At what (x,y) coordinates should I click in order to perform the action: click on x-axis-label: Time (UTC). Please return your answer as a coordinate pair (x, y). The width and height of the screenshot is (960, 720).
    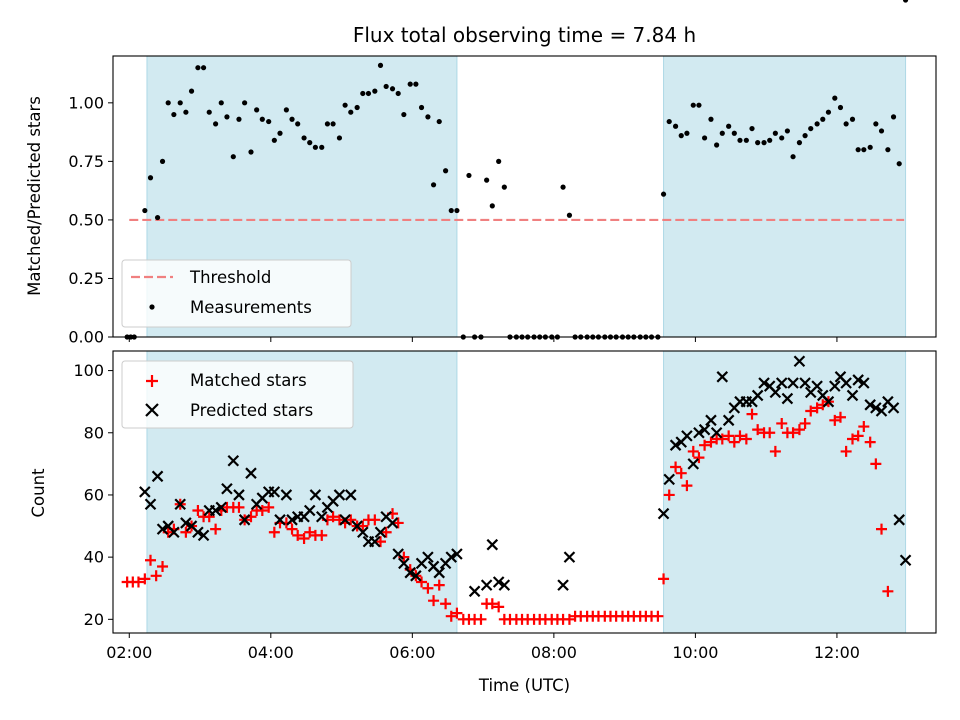
    Looking at the image, I should click on (524, 685).